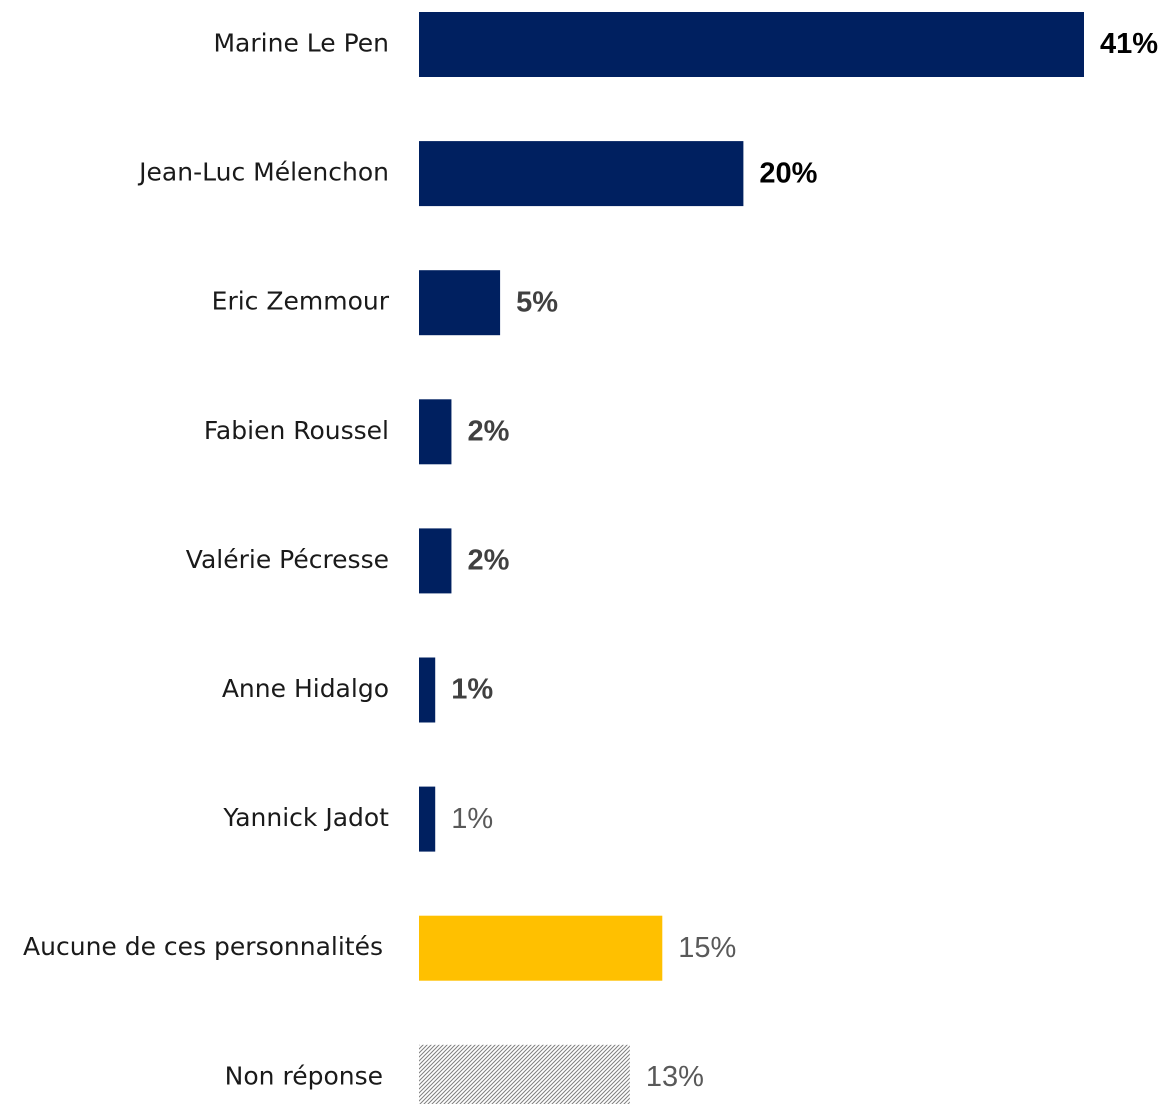 The image size is (1169, 1104). I want to click on category-label: Anne Hidalgo, so click(305, 688).